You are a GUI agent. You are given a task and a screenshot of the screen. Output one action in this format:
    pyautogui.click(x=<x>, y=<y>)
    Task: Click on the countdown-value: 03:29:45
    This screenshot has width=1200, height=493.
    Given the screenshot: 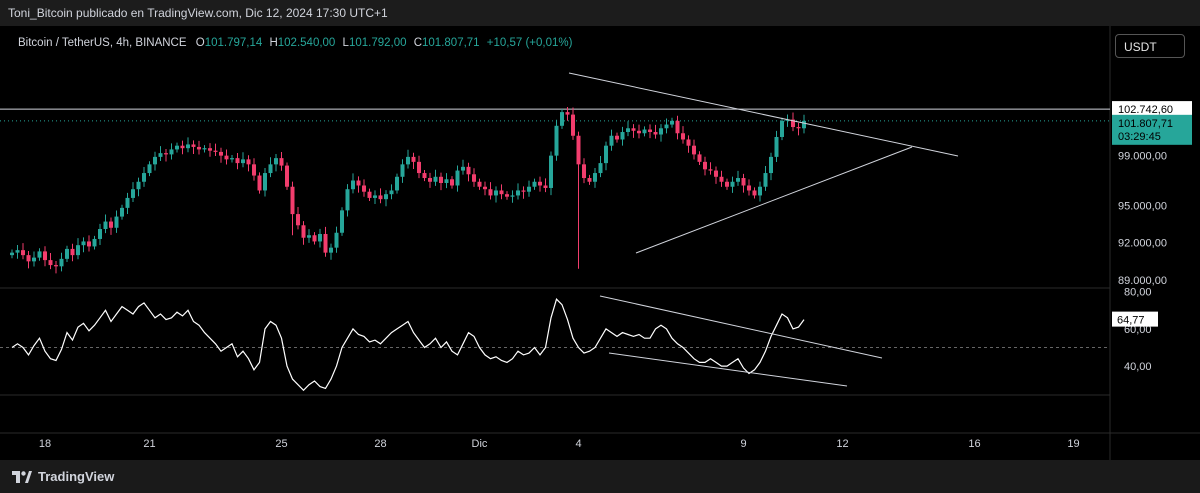 What is the action you would take?
    pyautogui.click(x=1139, y=137)
    